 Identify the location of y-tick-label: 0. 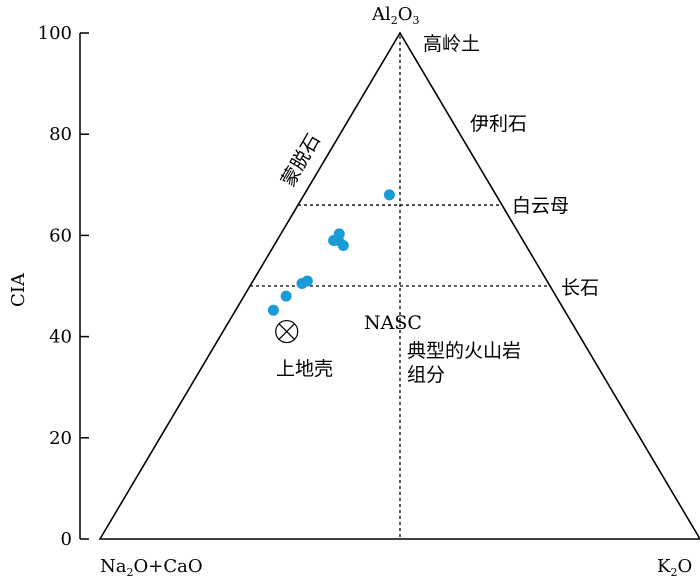
(66, 539).